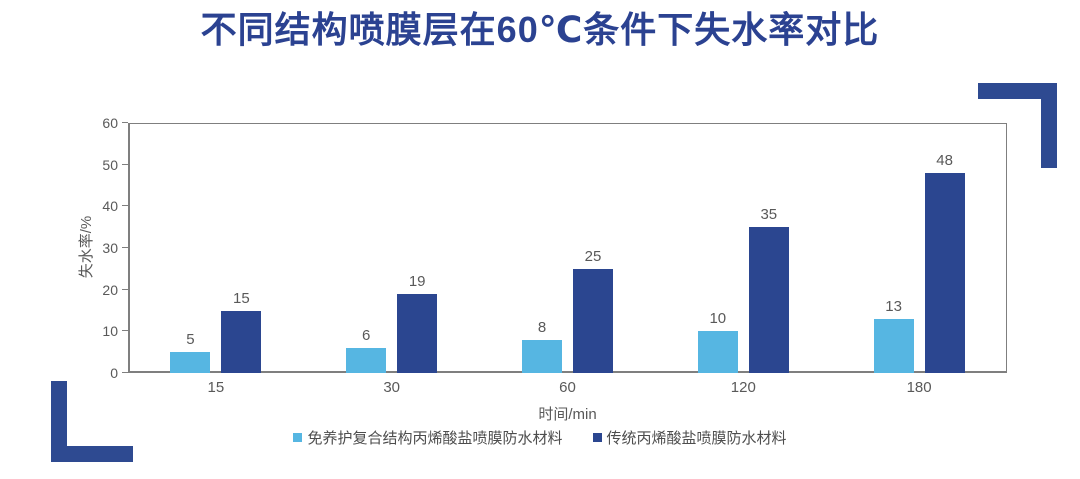 The width and height of the screenshot is (1080, 479). I want to click on bar-value-label: 5, so click(190, 340).